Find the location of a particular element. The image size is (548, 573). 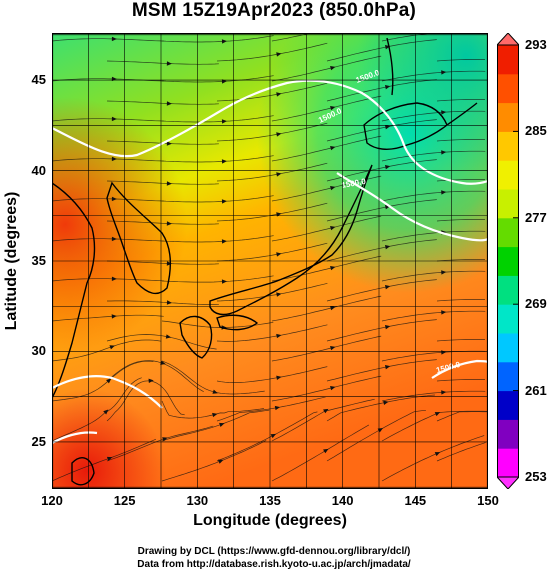

colorbar-tick-label: 285 is located at coordinates (536, 131).